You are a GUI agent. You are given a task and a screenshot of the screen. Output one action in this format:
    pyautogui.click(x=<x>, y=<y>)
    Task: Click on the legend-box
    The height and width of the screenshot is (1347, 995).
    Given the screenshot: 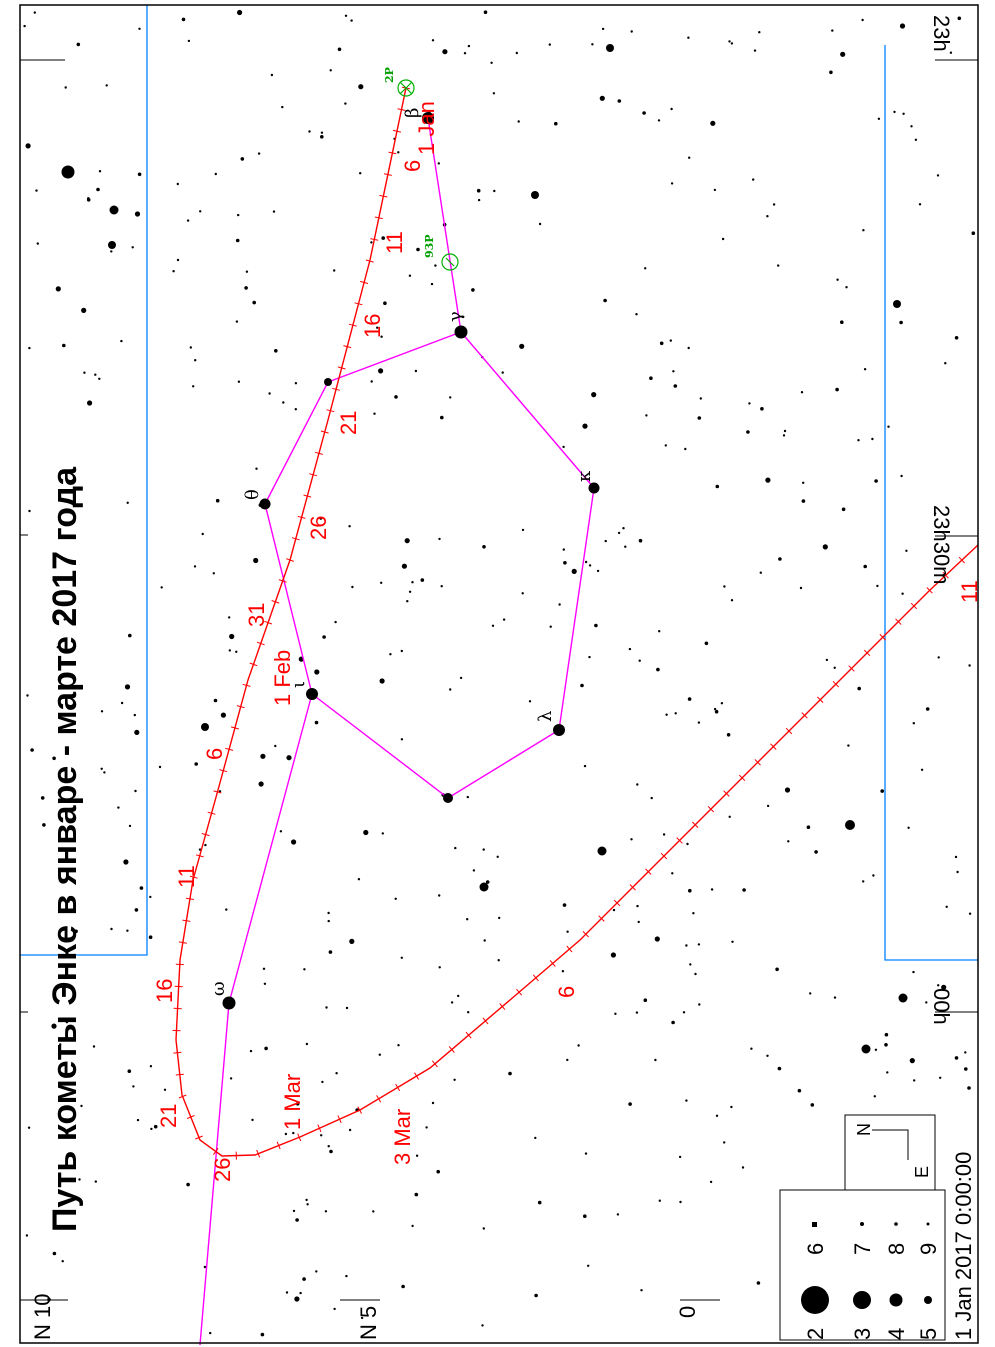 What is the action you would take?
    pyautogui.click(x=862, y=1265)
    